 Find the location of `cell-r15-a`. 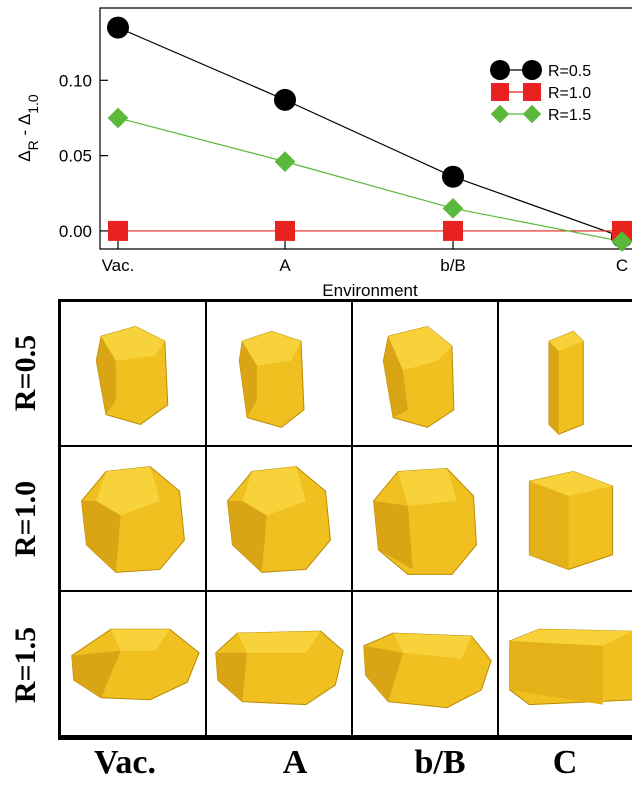

cell-r15-a is located at coordinates (280, 664).